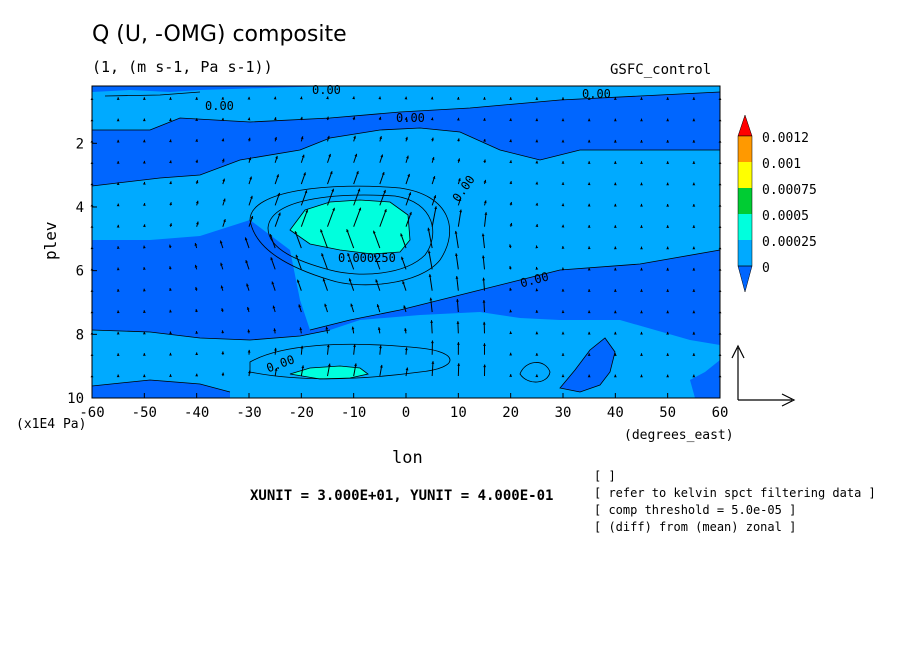 The width and height of the screenshot is (904, 654). I want to click on x-tick-label: -50, so click(144, 413).